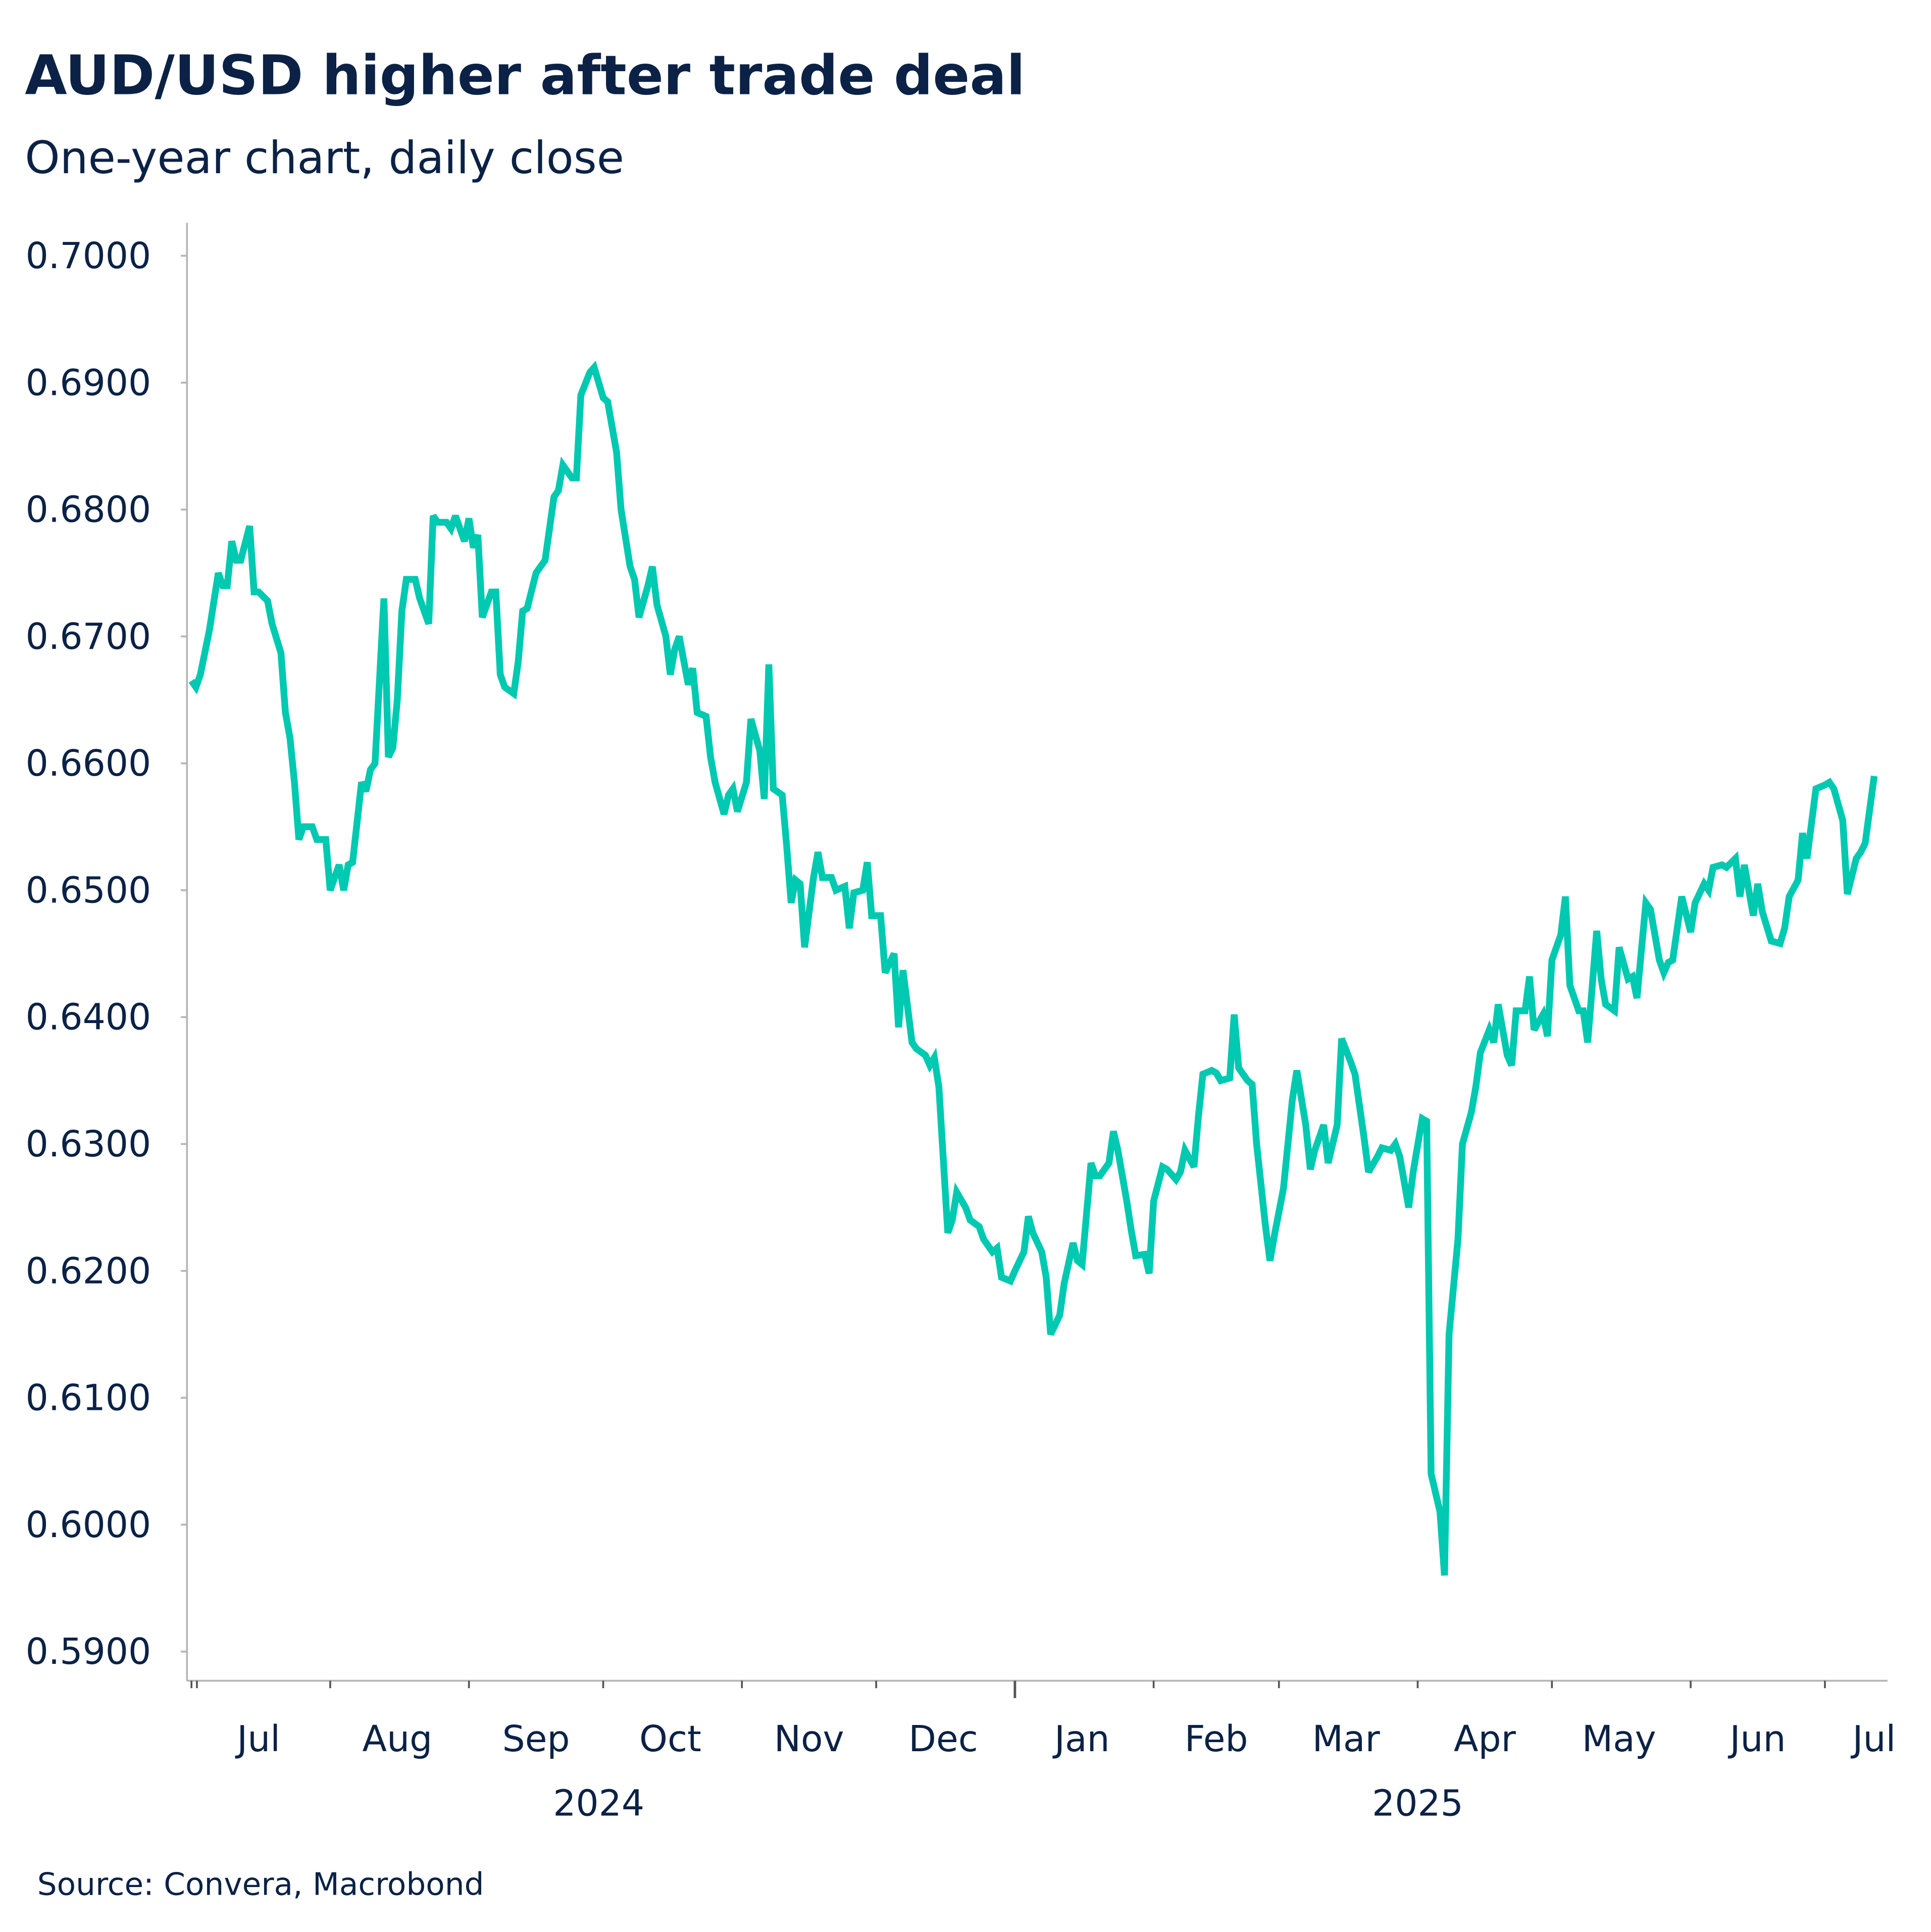 The image size is (1931, 1932). What do you see at coordinates (536, 1739) in the screenshot?
I see `x-month-label: Sep` at bounding box center [536, 1739].